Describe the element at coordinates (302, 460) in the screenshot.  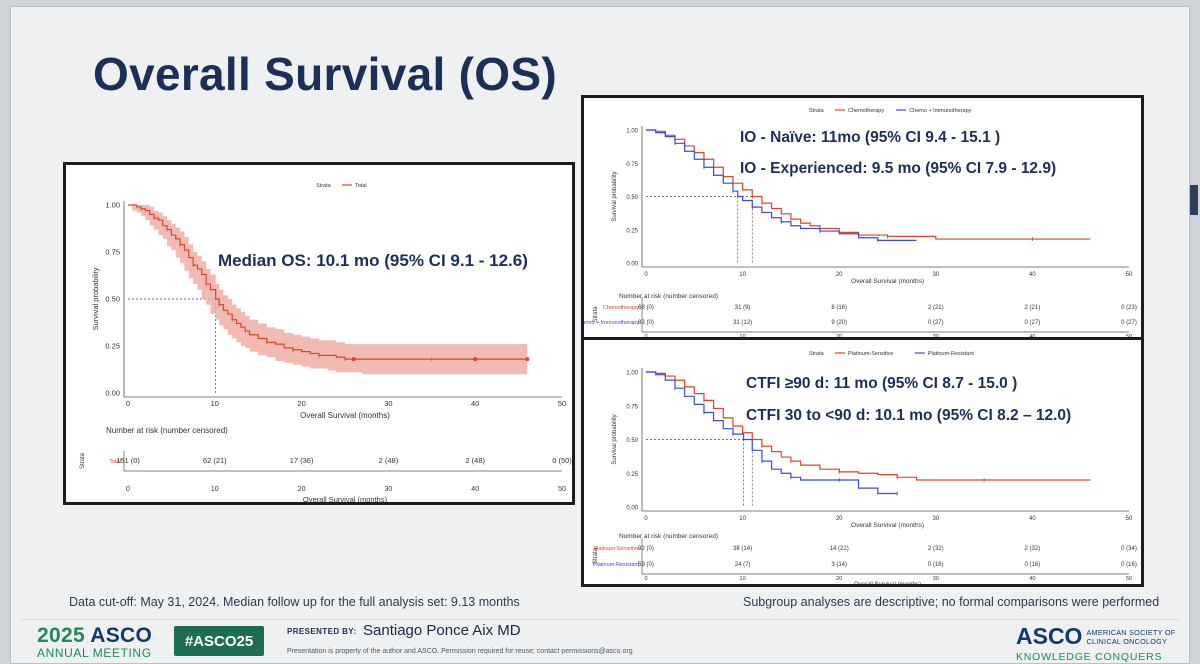
I see `risk-cell-0-2: 17 (36)` at that location.